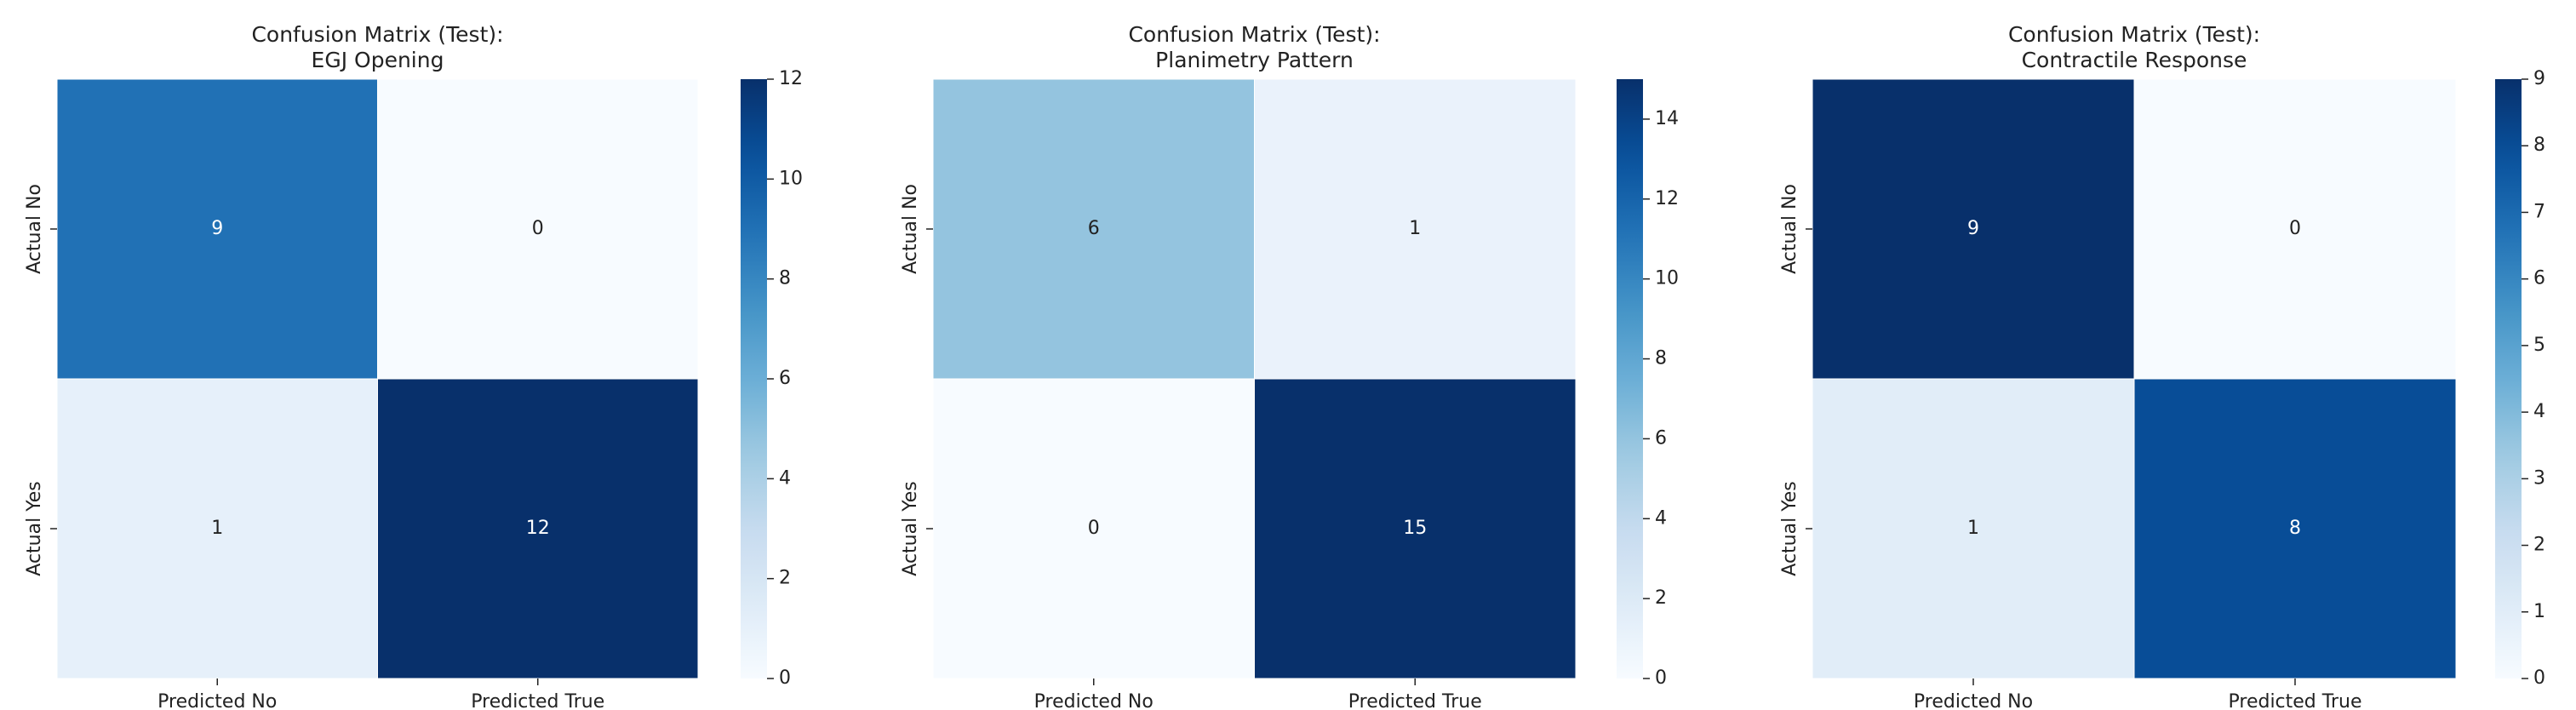 The width and height of the screenshot is (2576, 710). What do you see at coordinates (2539, 211) in the screenshot?
I see `colorbar-tick-label: 7` at bounding box center [2539, 211].